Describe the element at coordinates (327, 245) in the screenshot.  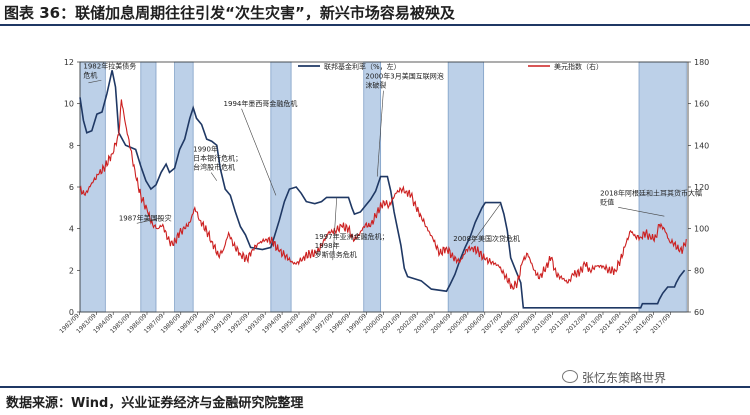
I see `annotation-text: 1998年` at that location.